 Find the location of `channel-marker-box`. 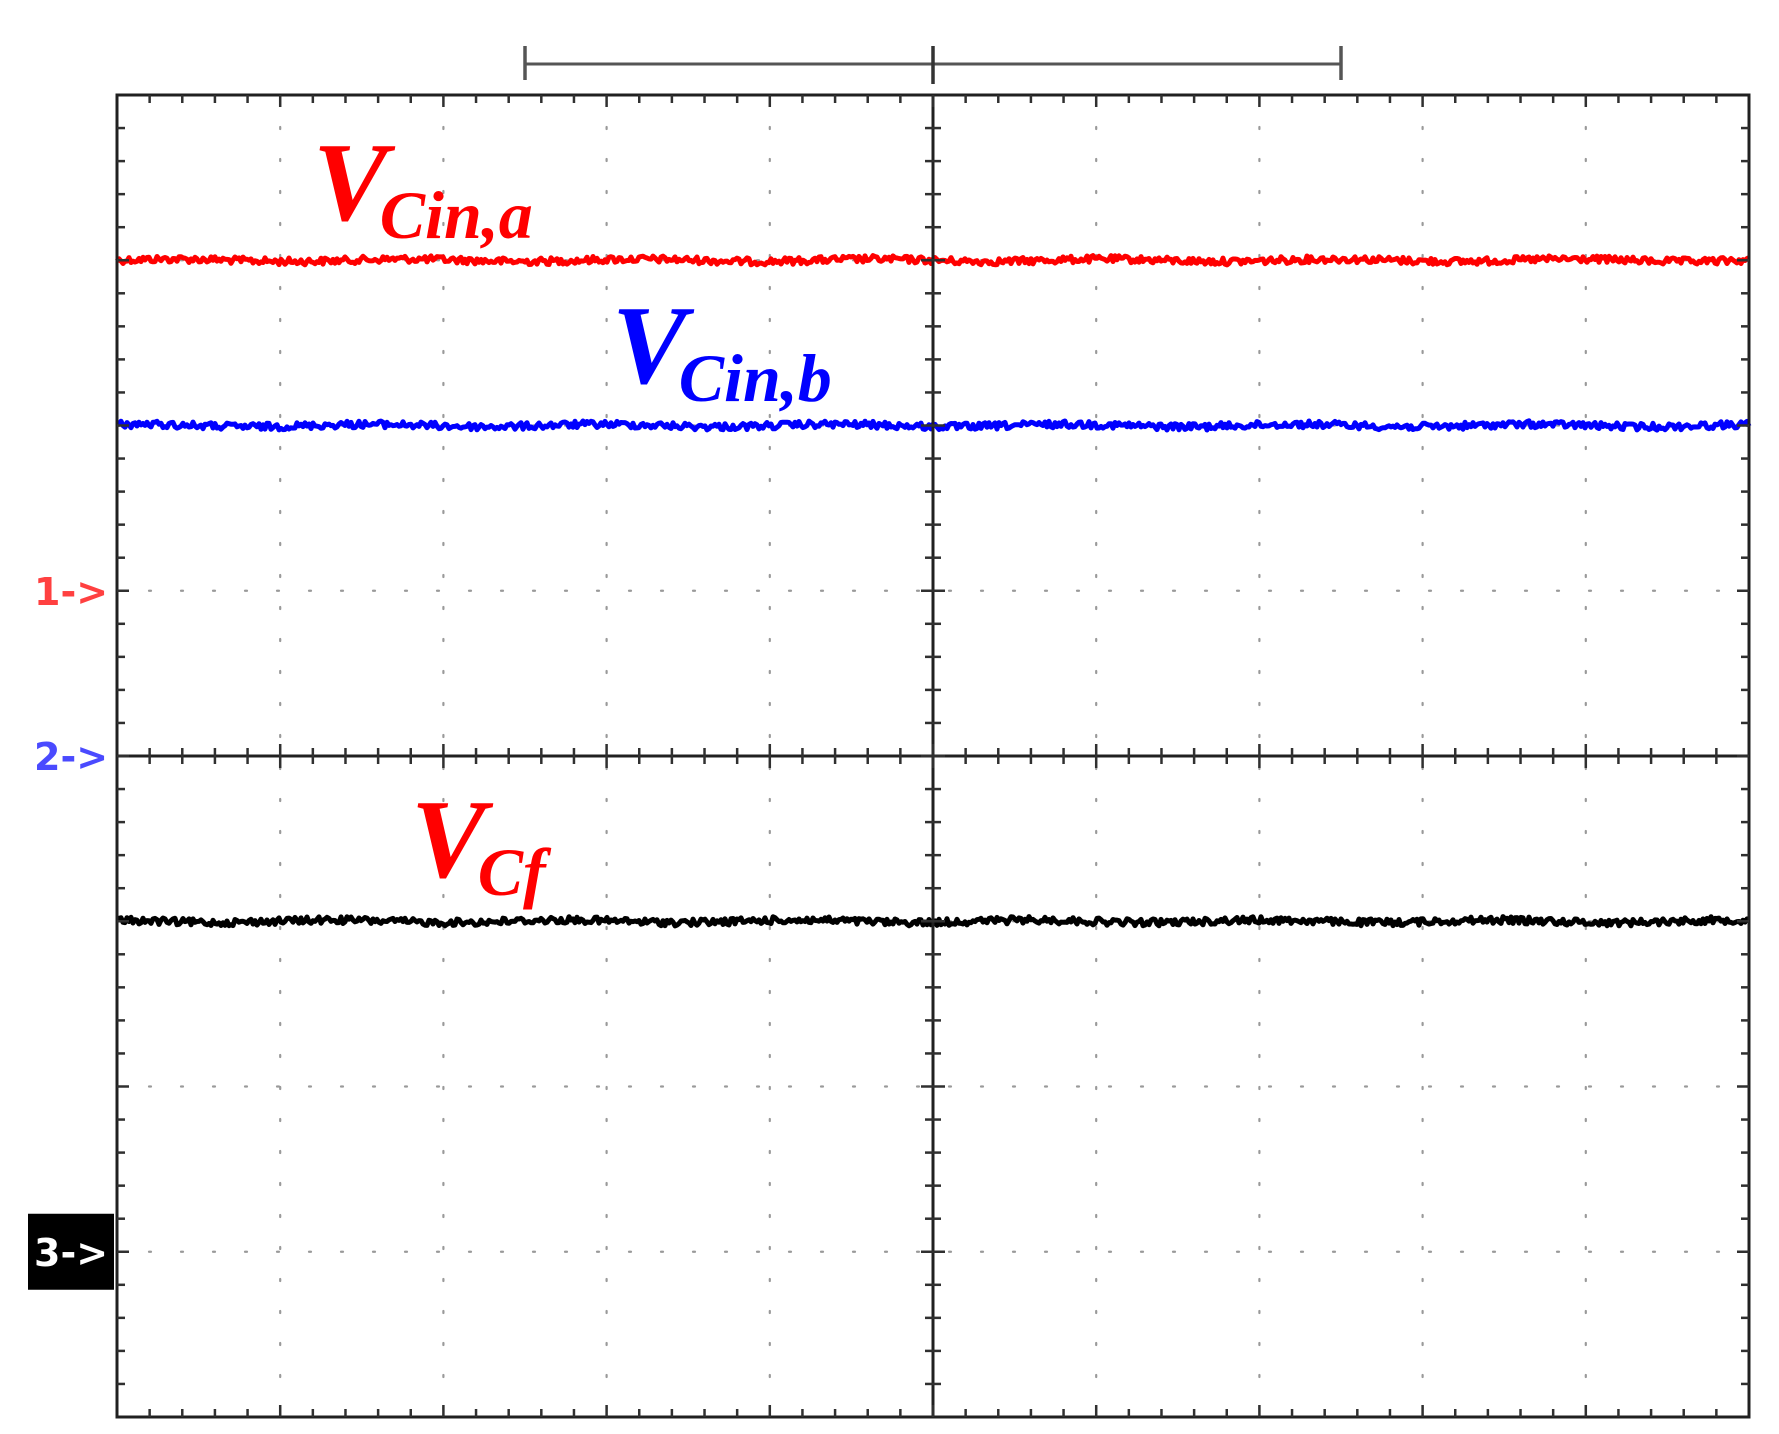

channel-marker-box is located at coordinates (71, 1251).